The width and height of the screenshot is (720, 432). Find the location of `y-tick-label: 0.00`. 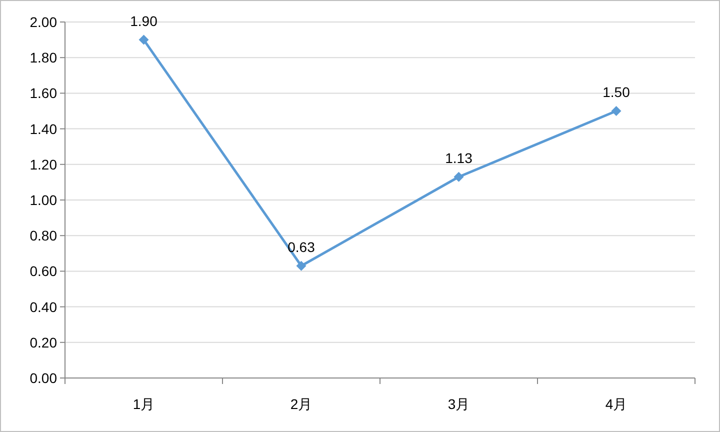

y-tick-label: 0.00 is located at coordinates (44, 378).